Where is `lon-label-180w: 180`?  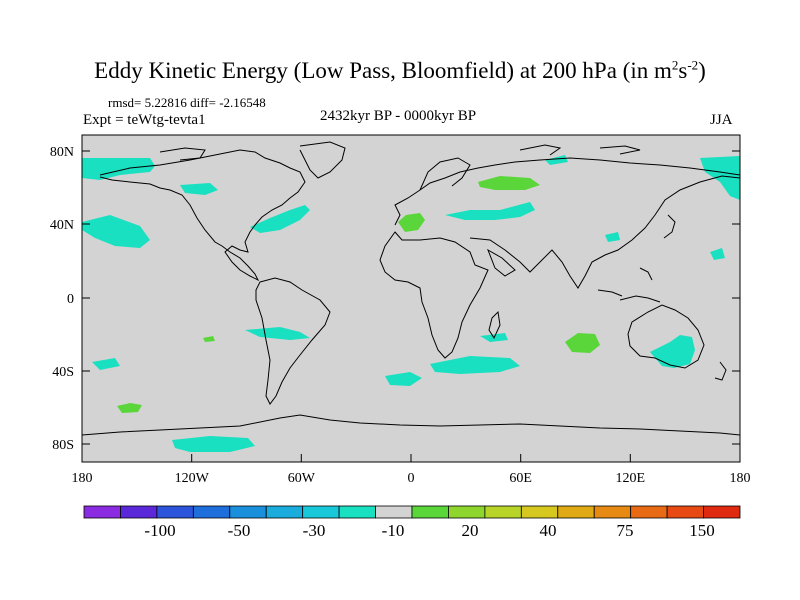 lon-label-180w: 180 is located at coordinates (82, 478).